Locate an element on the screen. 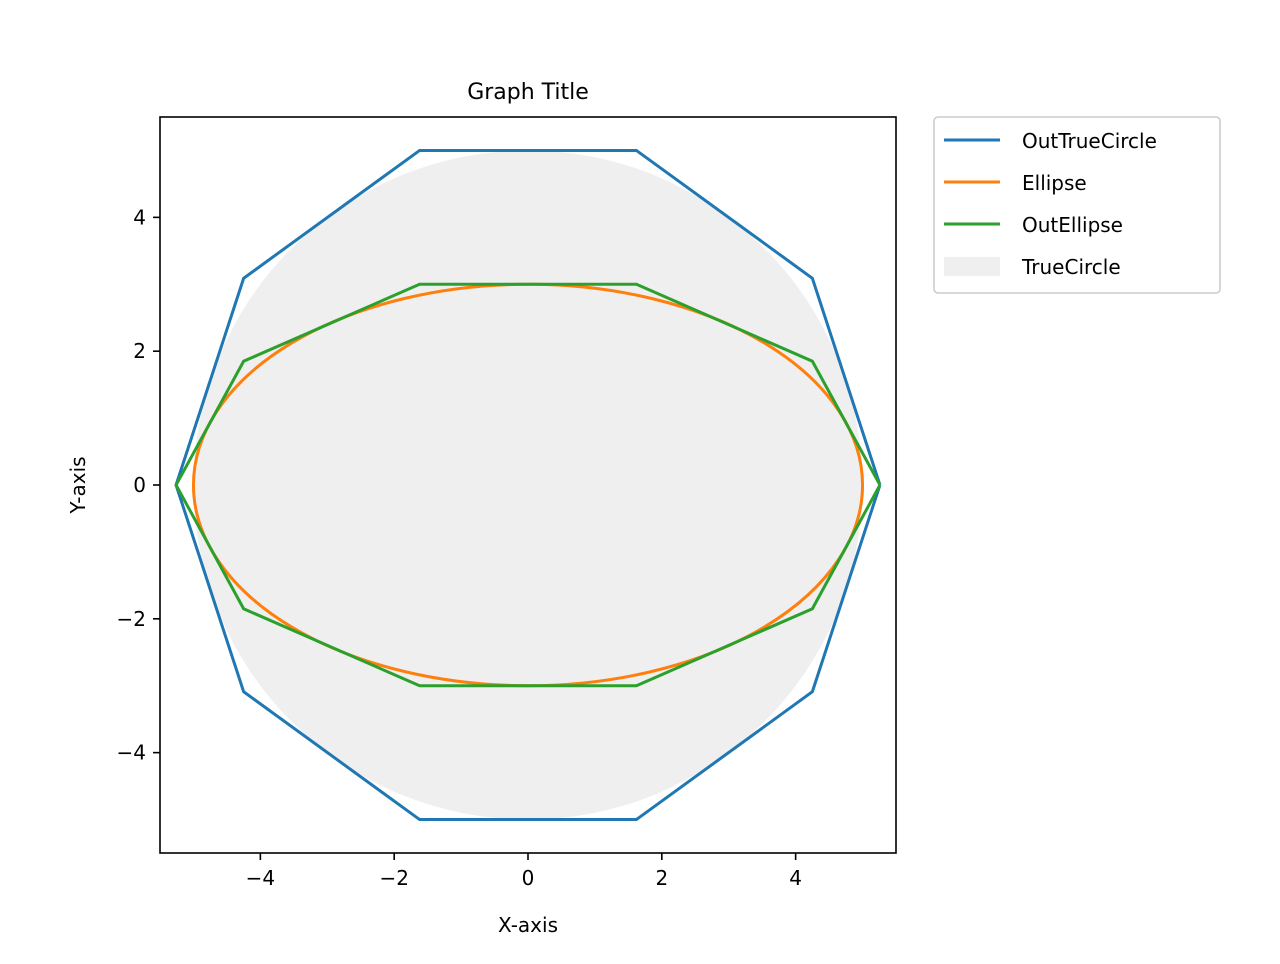 Image resolution: width=1280 pixels, height=964 pixels. legend: OutTrueCircle Ellipse OutEllipse TrueCircle is located at coordinates (1077, 205).